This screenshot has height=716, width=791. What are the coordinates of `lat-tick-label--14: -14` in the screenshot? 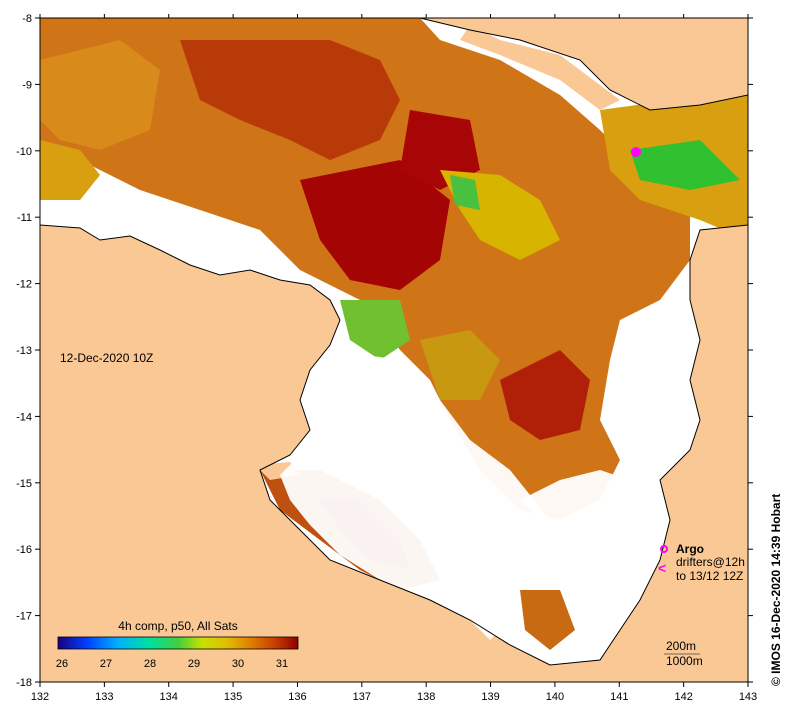 It's located at (24, 417).